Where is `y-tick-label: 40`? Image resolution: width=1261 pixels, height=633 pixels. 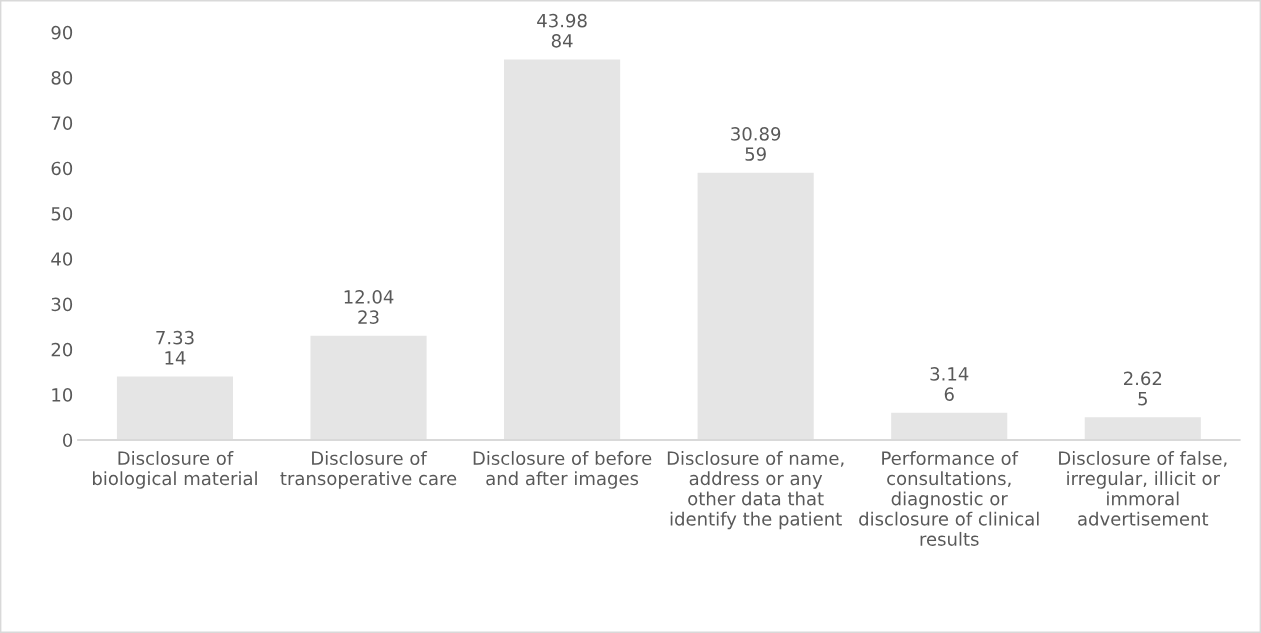 y-tick-label: 40 is located at coordinates (62, 259).